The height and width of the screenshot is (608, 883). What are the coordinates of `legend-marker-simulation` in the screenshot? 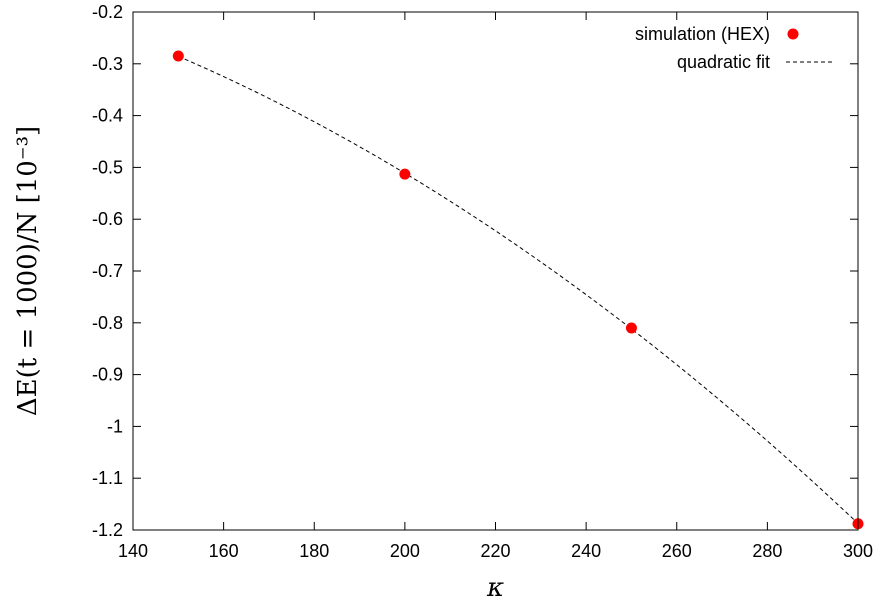 It's located at (793, 34).